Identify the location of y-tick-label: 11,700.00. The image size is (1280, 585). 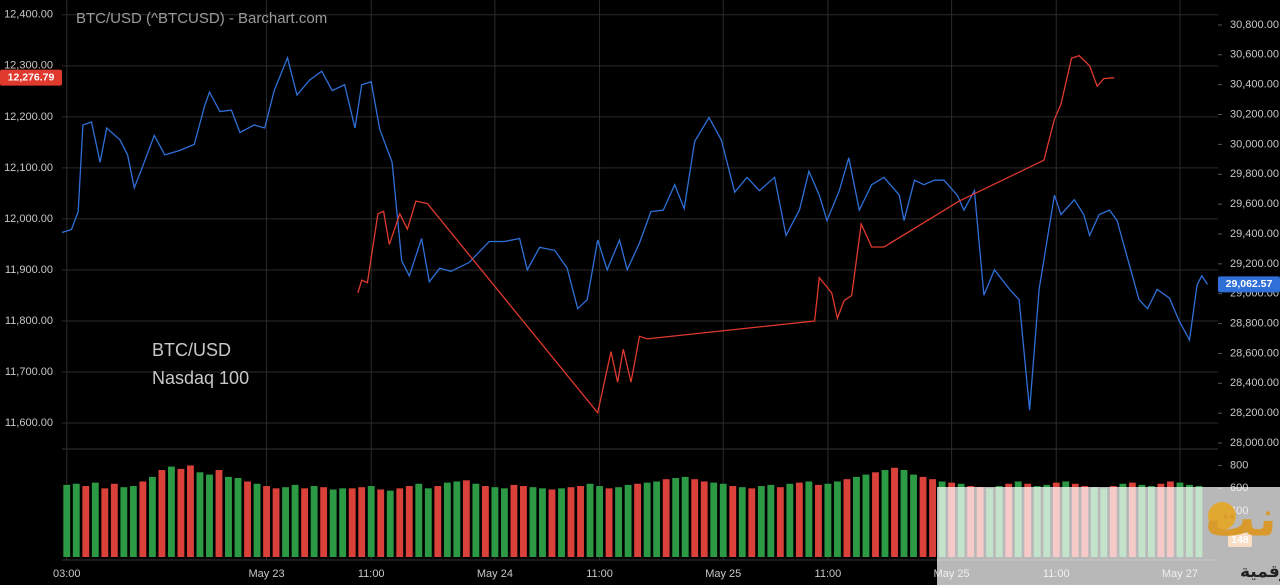
(29, 372).